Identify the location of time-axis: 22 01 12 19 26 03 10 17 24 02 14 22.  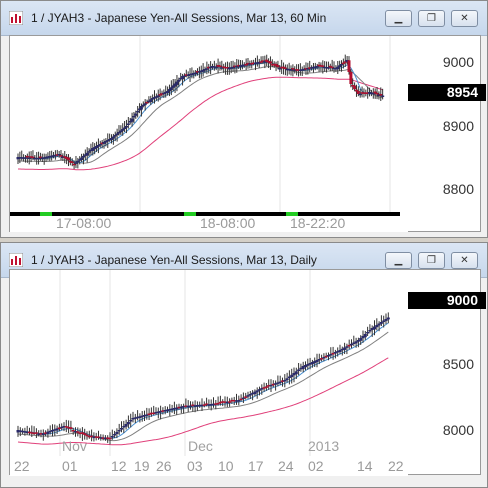
(209, 466).